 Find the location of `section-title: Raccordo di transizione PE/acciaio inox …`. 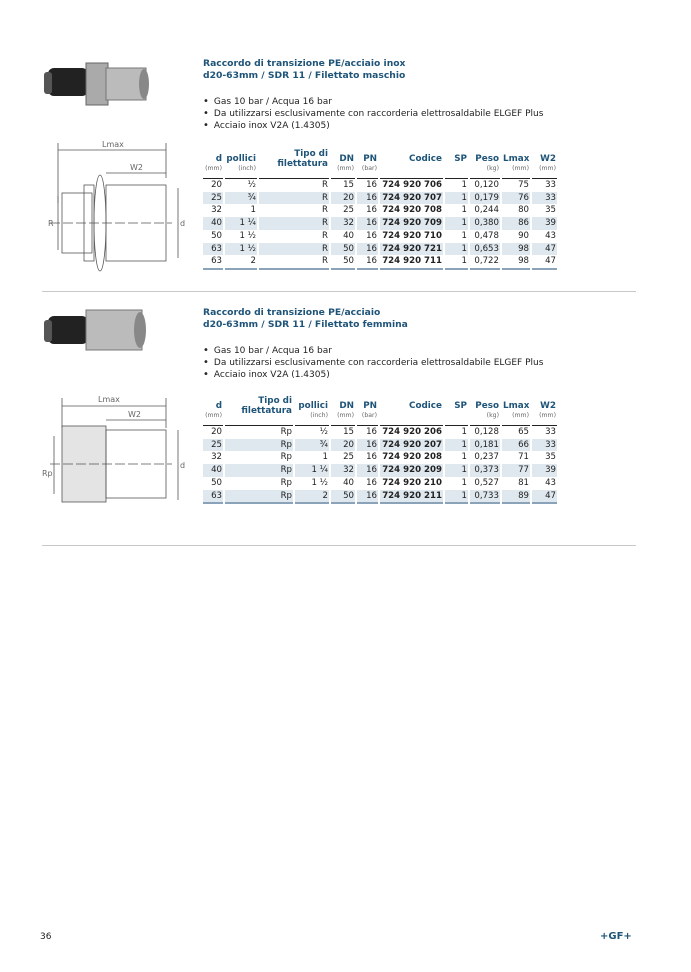

section-title: Raccordo di transizione PE/acciaio inox … is located at coordinates (381, 70).